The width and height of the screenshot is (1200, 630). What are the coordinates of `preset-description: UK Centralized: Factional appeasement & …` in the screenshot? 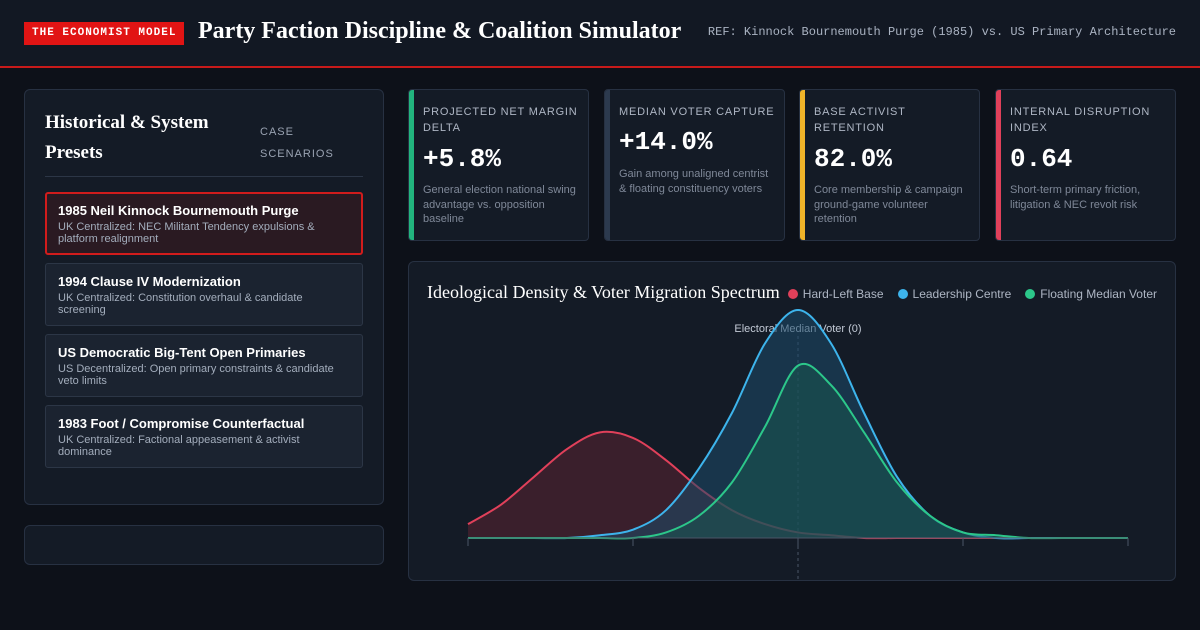 It's located at (179, 446).